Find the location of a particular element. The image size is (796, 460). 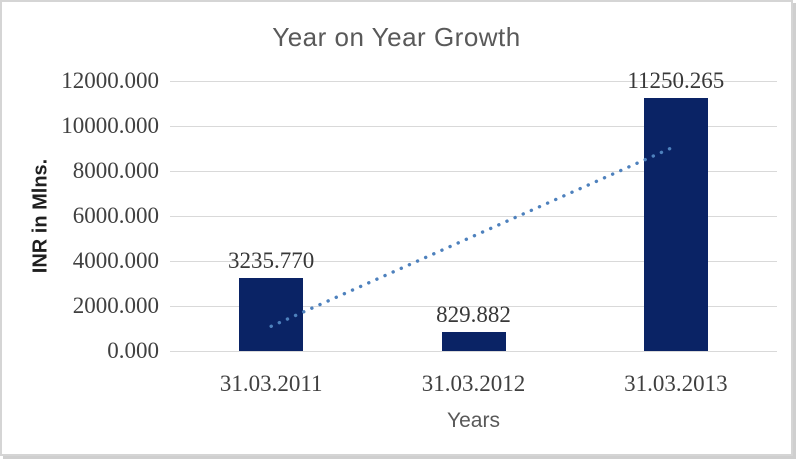

data-label: 829.882 is located at coordinates (473, 315).